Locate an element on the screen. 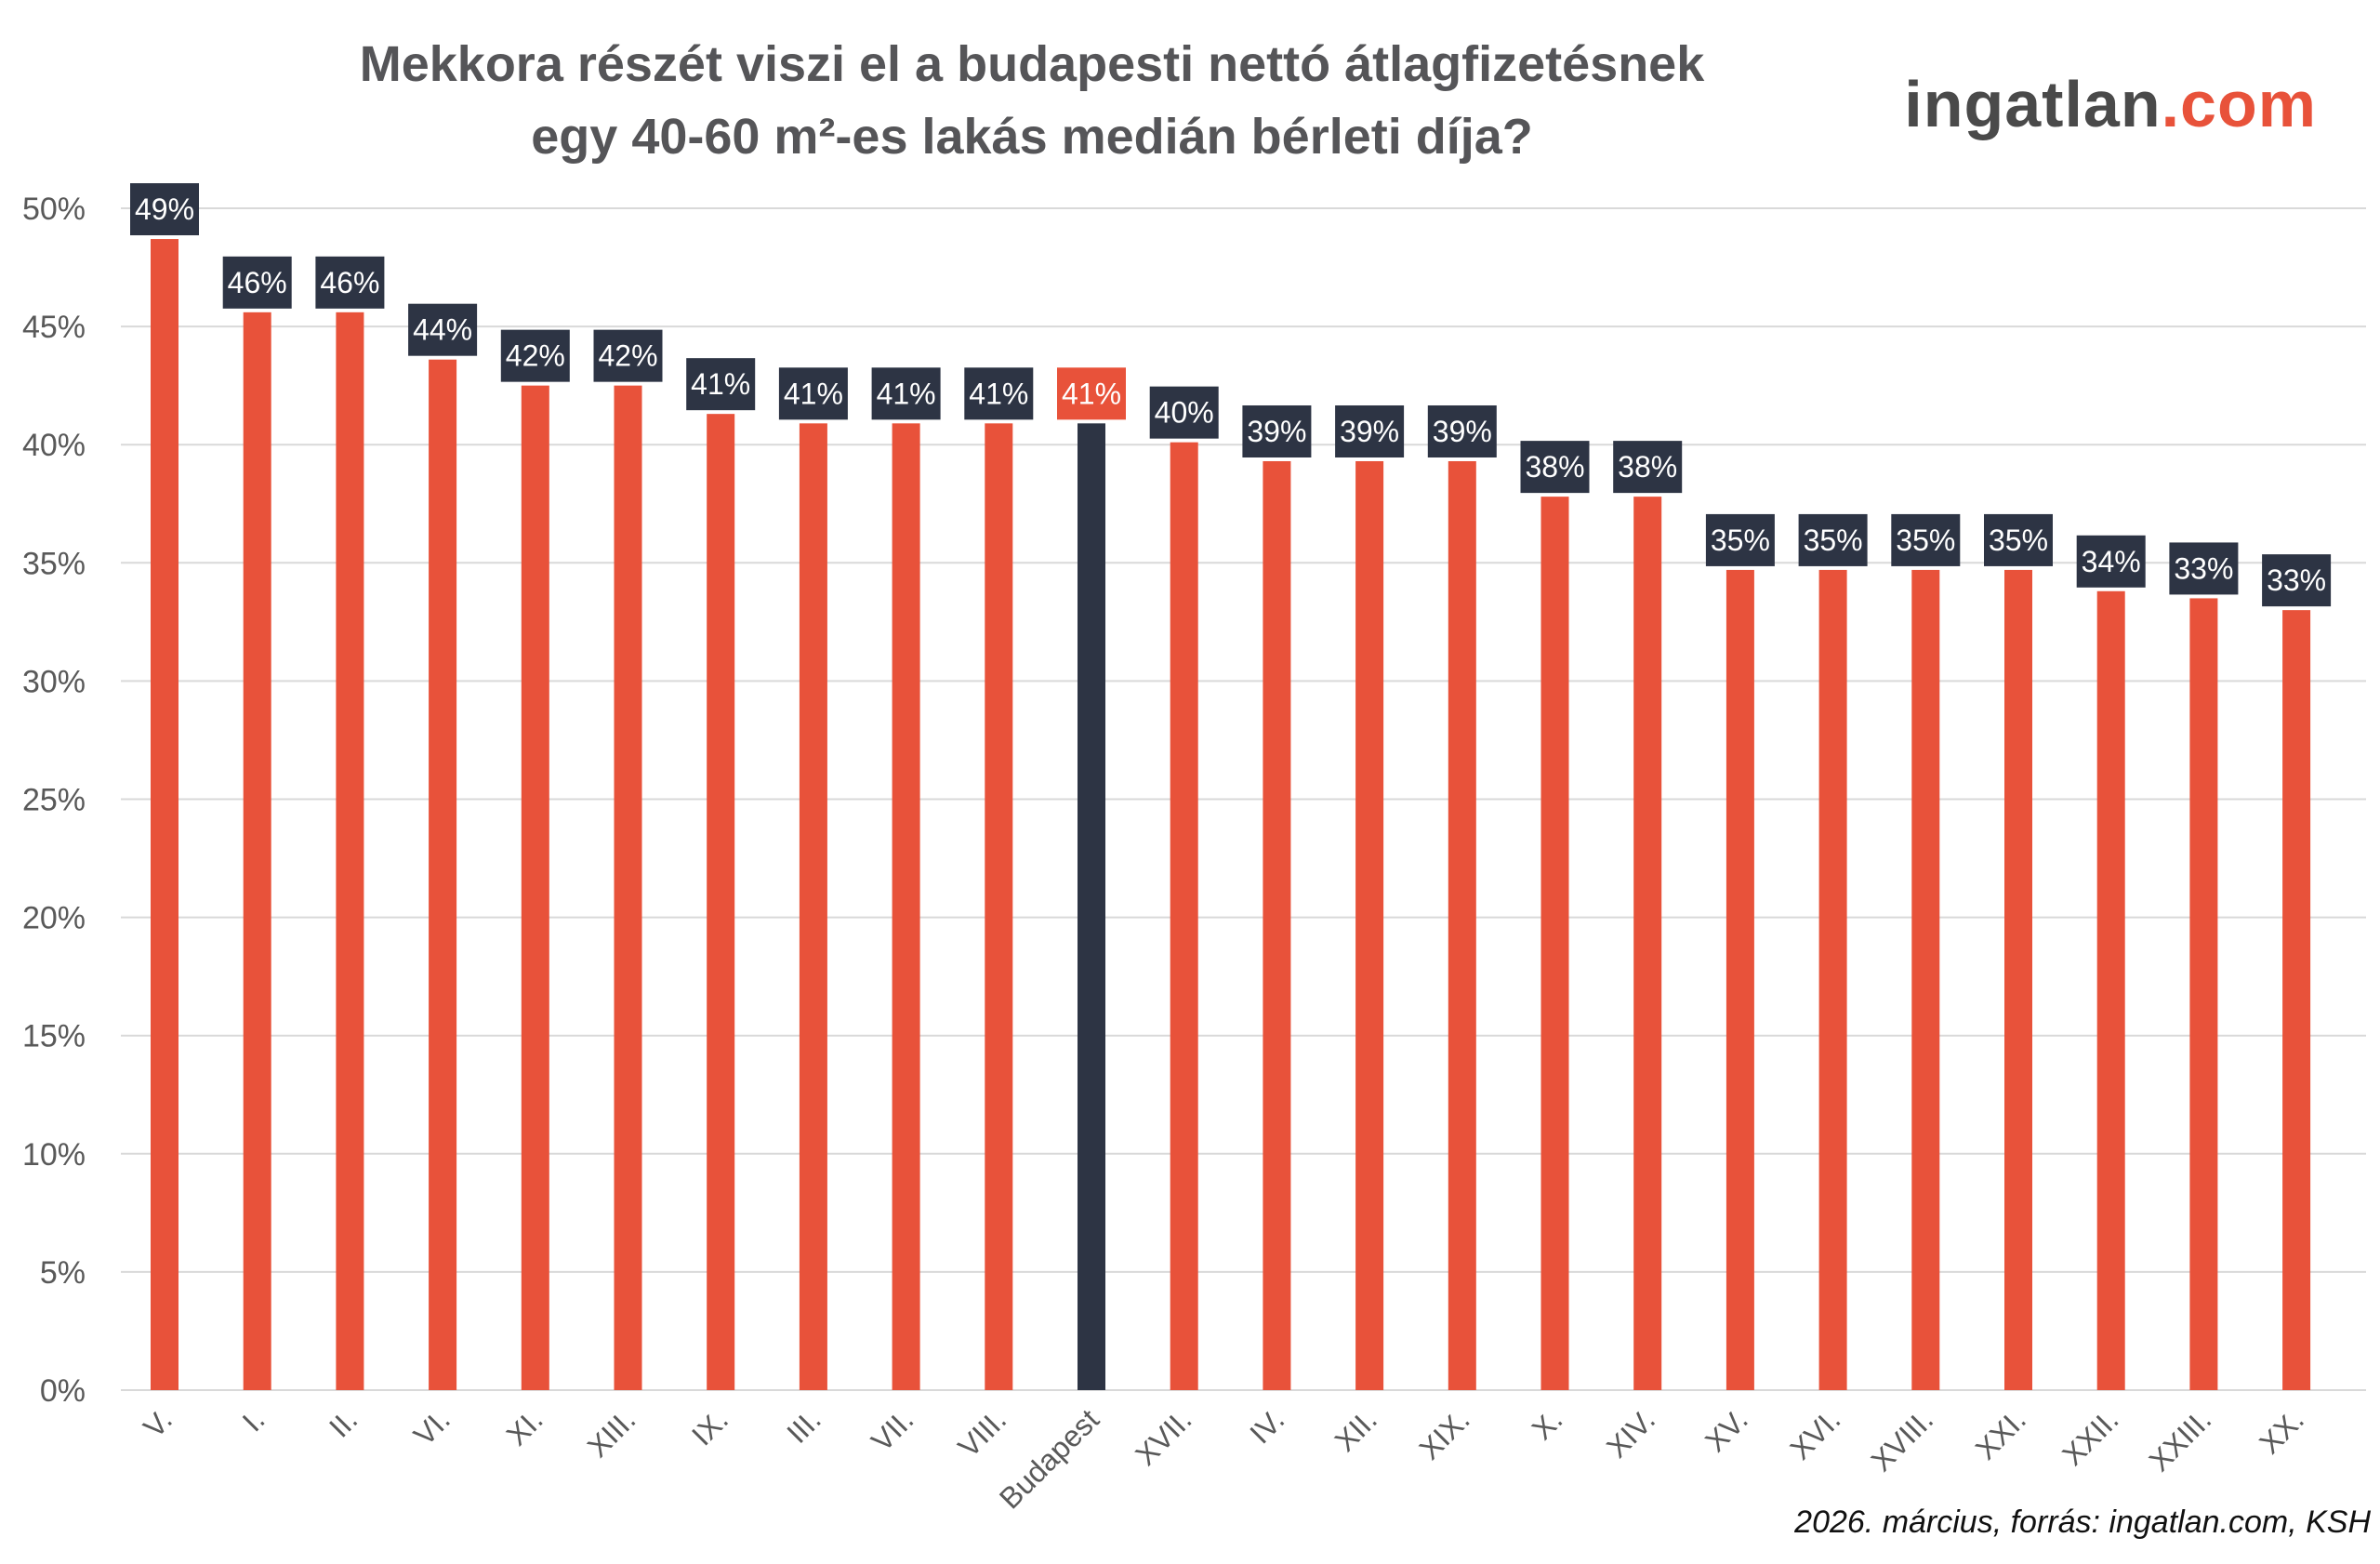  x-tick-label: XIV. is located at coordinates (1630, 1433).